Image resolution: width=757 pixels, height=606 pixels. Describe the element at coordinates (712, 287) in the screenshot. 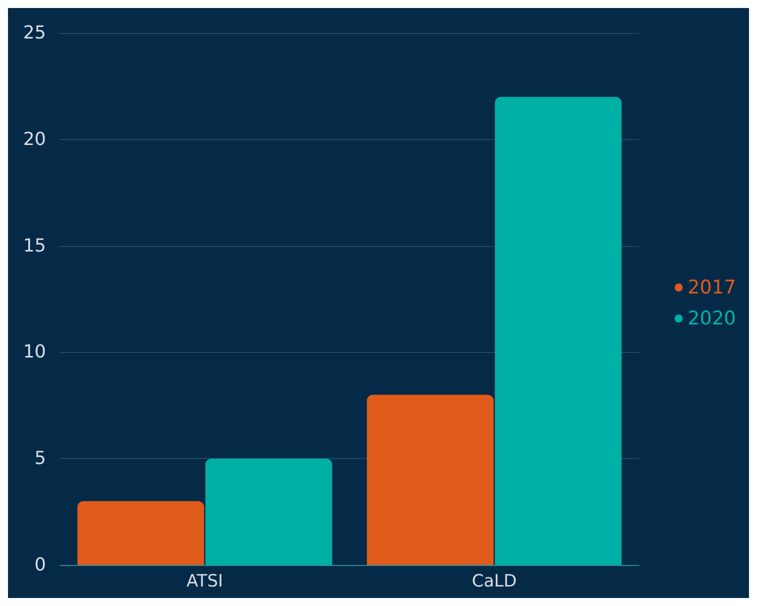

I see `legend-label: 2017` at that location.